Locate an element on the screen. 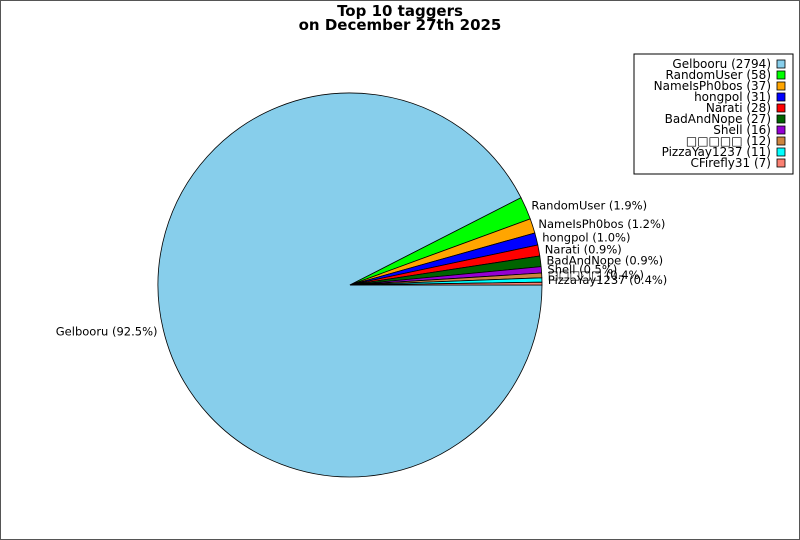 The width and height of the screenshot is (800, 540). legend-entry-5: BadAndNope (27) is located at coordinates (718, 119).